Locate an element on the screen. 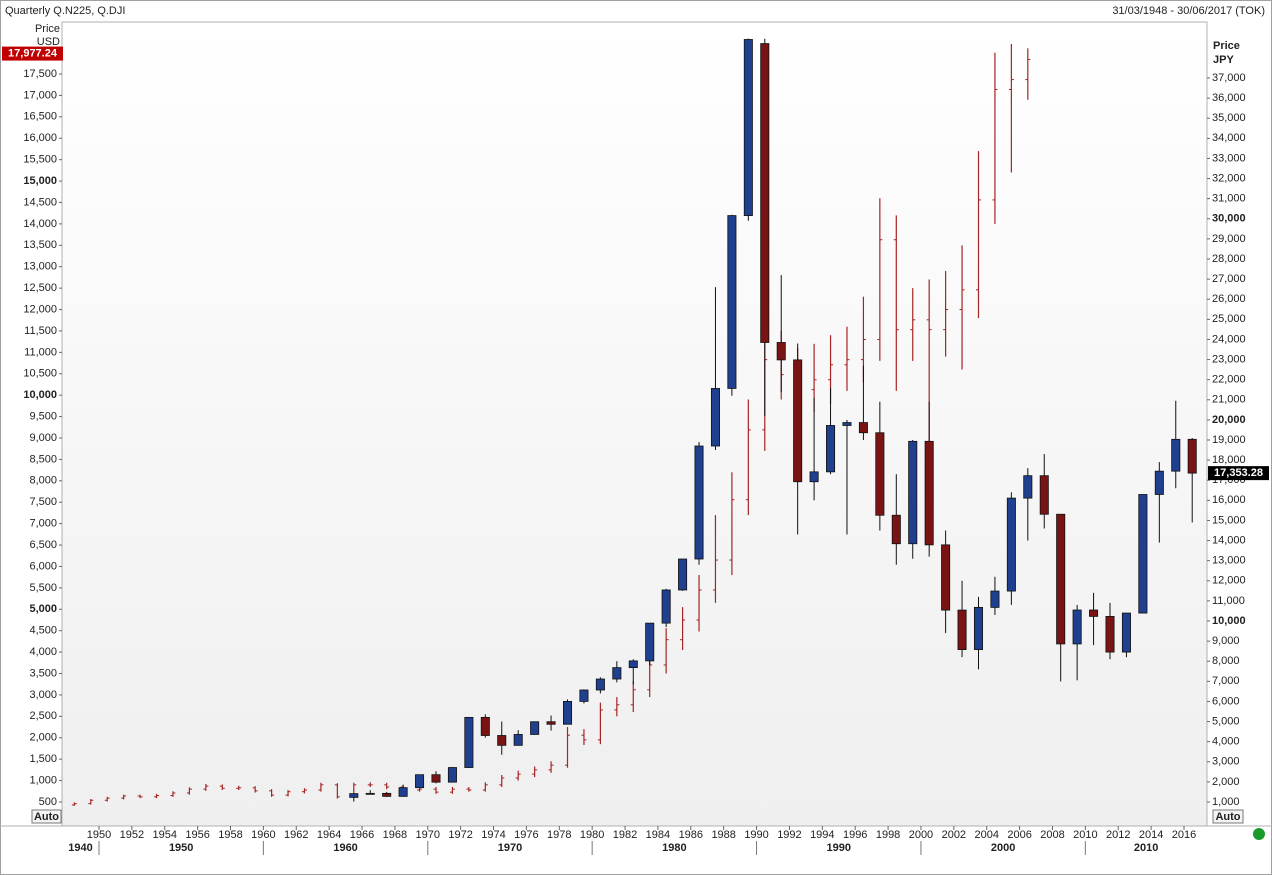  y-tick-label: 11,000 is located at coordinates (40, 352).